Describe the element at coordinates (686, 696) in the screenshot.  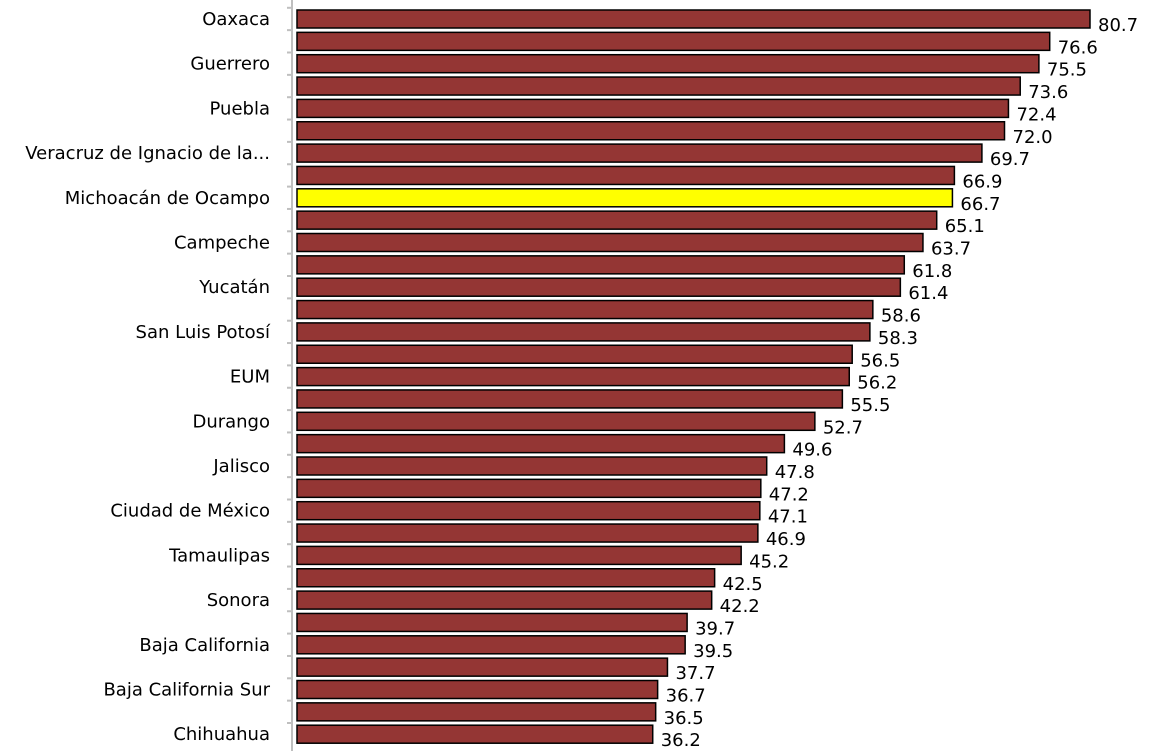
I see `value-label: 36.7` at that location.